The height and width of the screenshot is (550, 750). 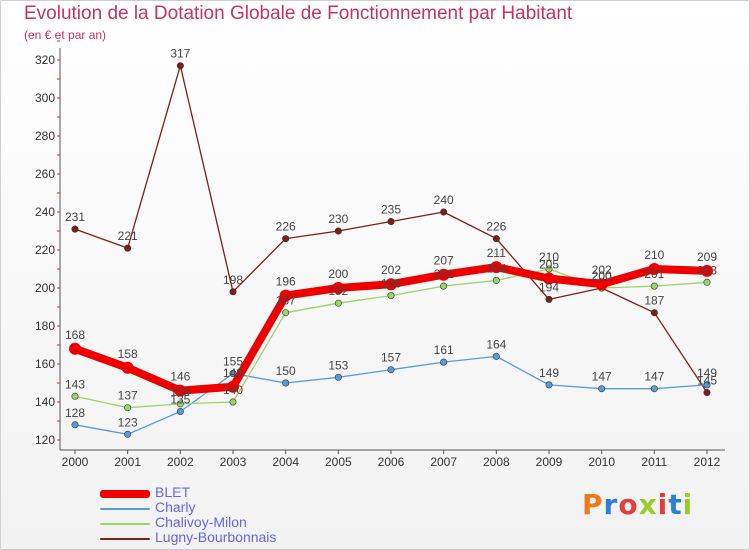 I want to click on data-label-lugny-bourbonnais-2007: 240, so click(x=444, y=200).